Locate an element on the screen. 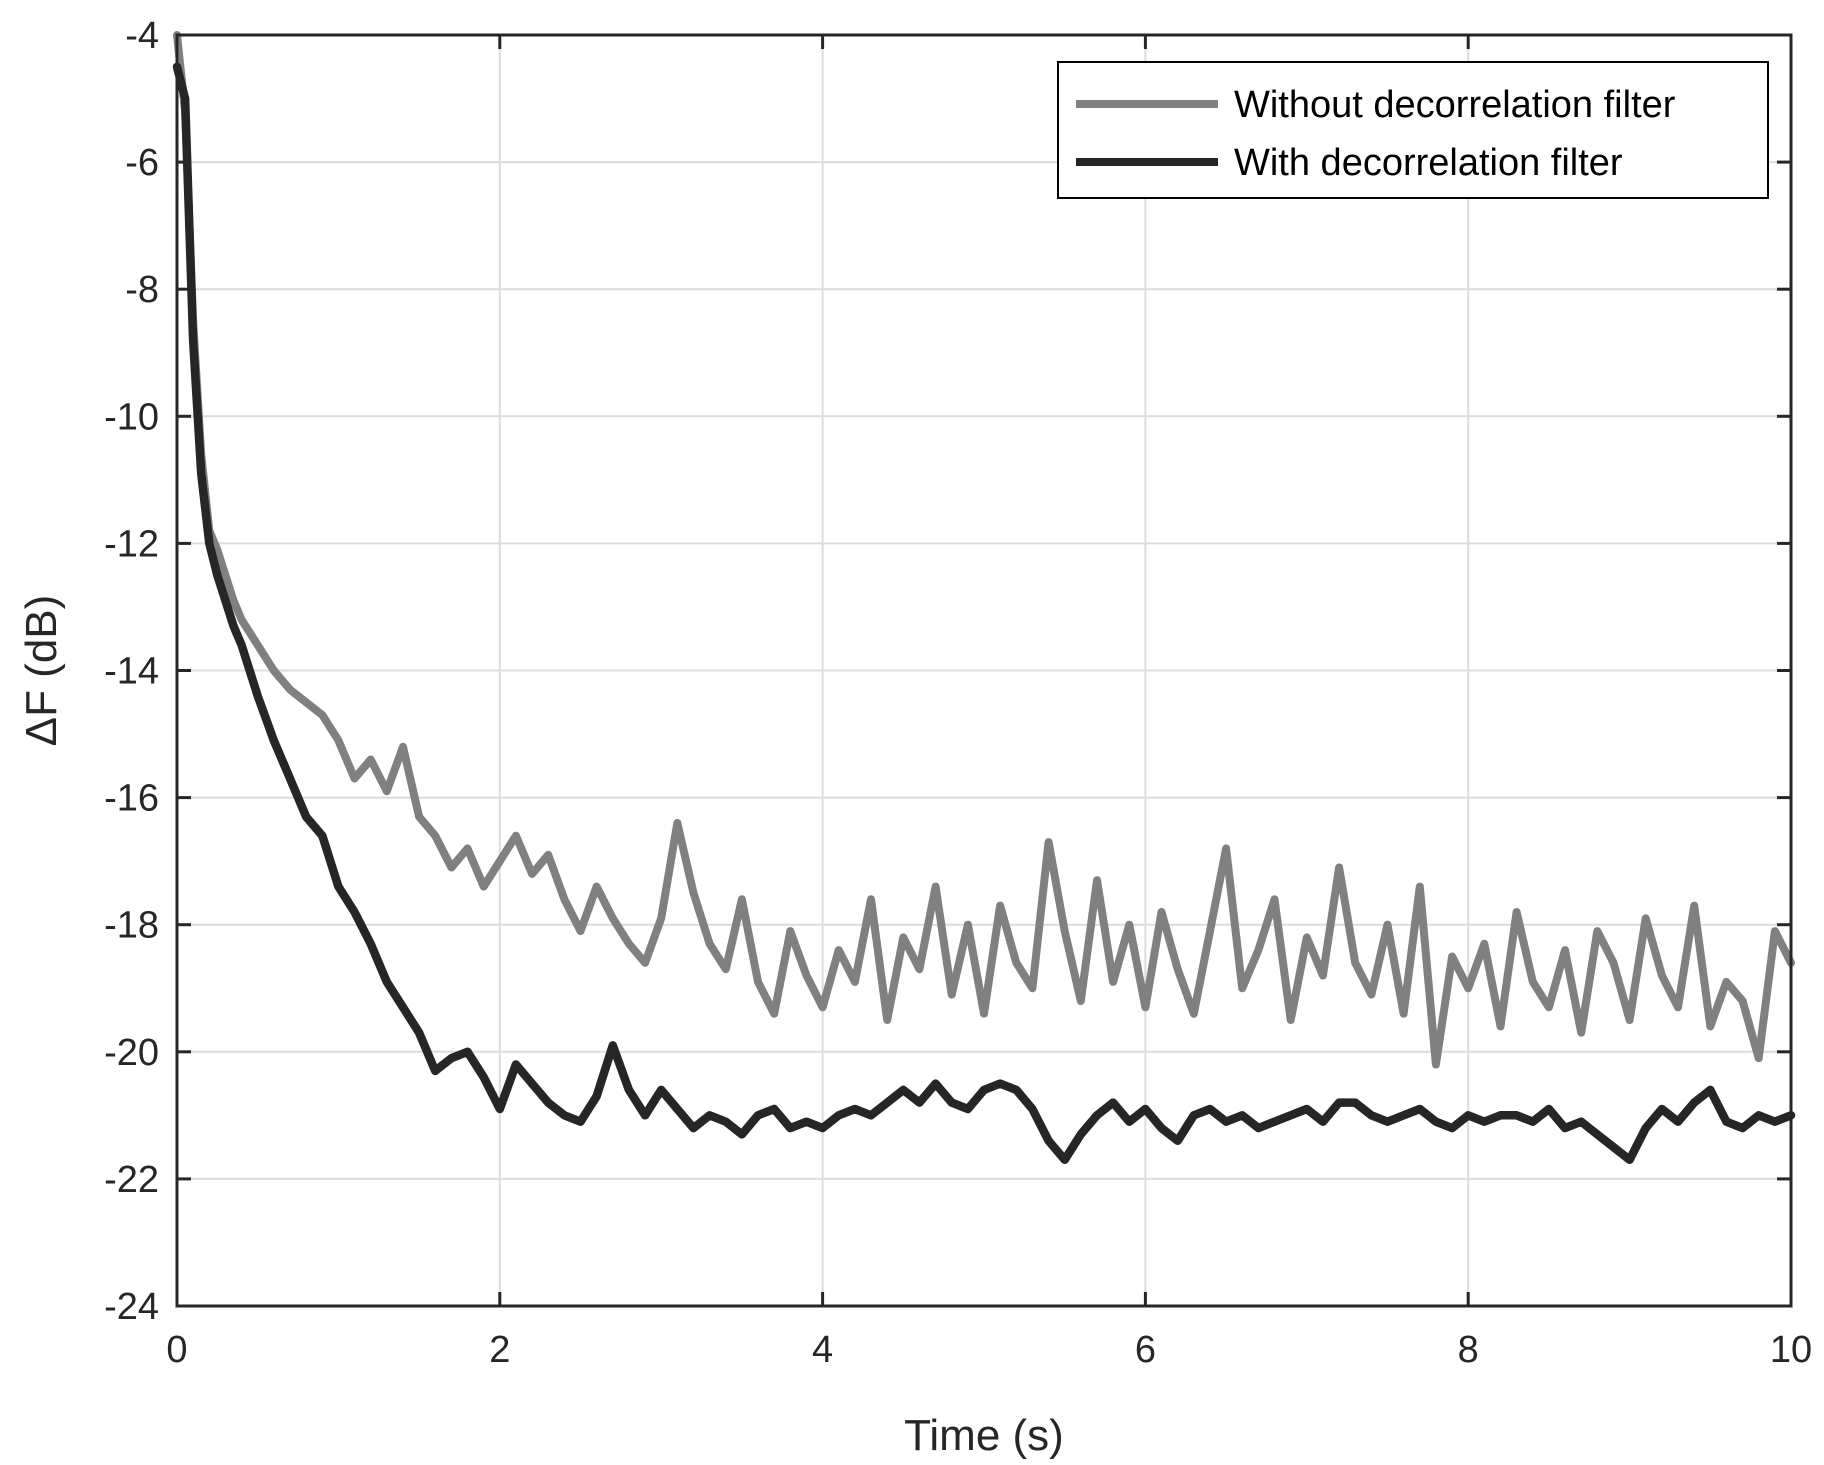 This screenshot has height=1465, width=1824. x-tick-label: 4 is located at coordinates (822, 1350).